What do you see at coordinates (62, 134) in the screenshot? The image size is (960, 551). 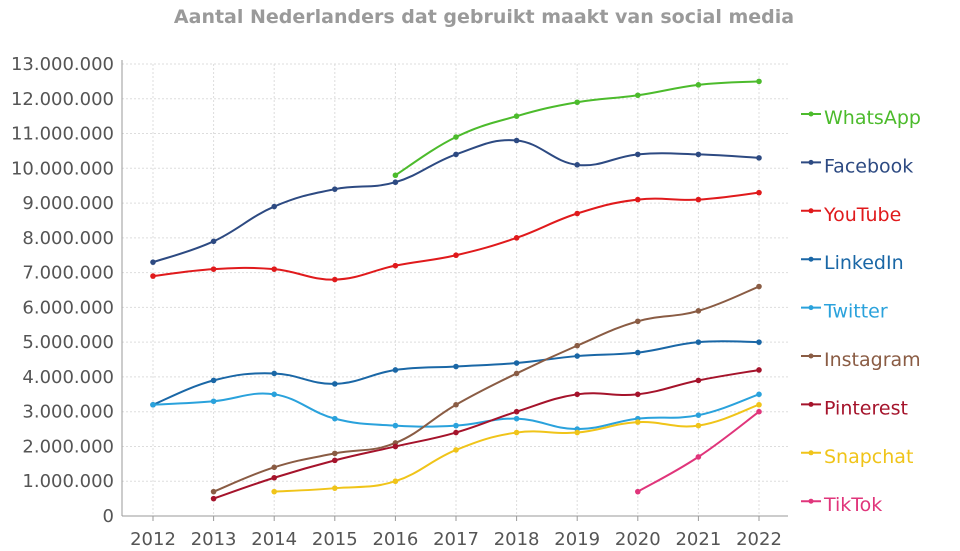 I see `y-tick-label: 11.000.000` at bounding box center [62, 134].